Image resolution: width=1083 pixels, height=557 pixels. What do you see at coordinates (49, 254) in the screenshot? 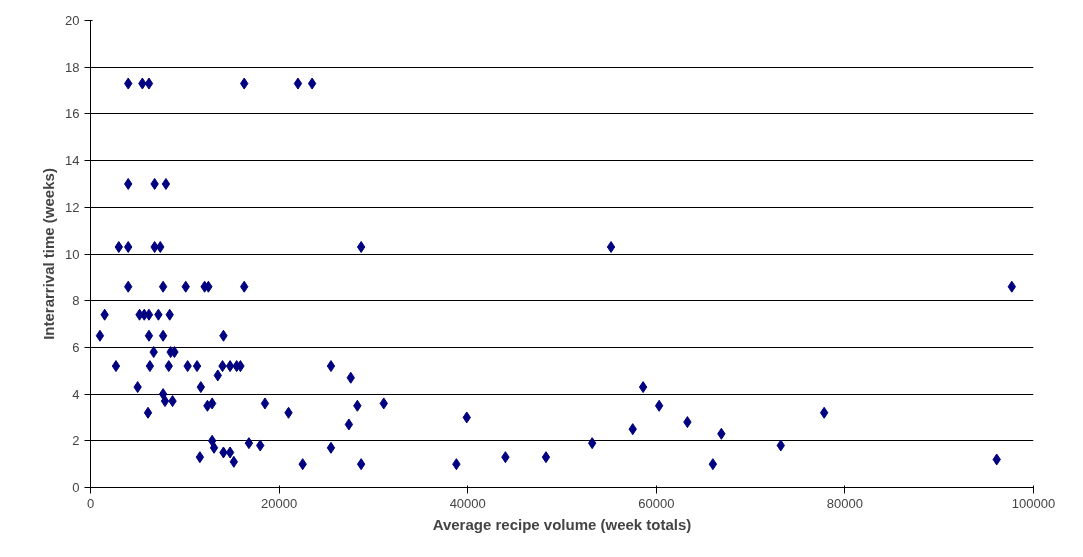
I see `y-axis-title: Interarrival time (weeks)` at bounding box center [49, 254].